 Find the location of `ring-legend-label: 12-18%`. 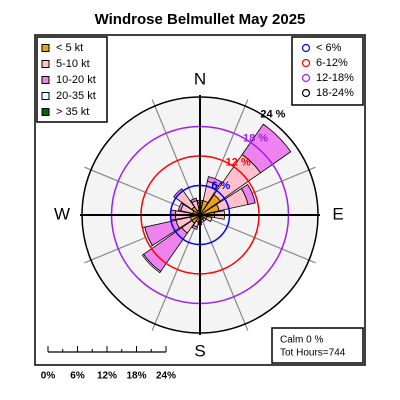

ring-legend-label: 12-18% is located at coordinates (335, 78).